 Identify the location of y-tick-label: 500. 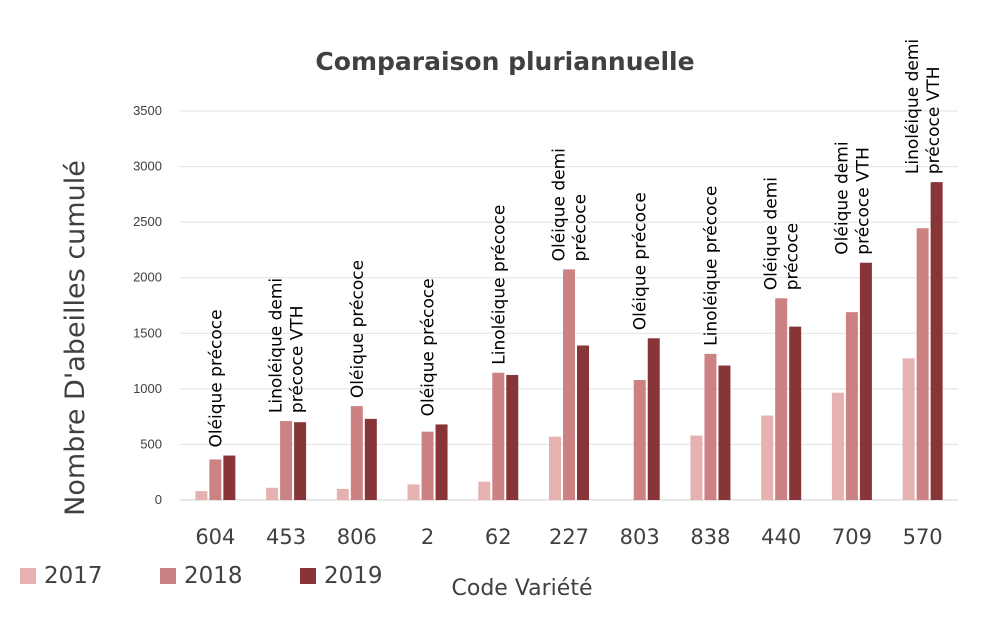
(151, 443).